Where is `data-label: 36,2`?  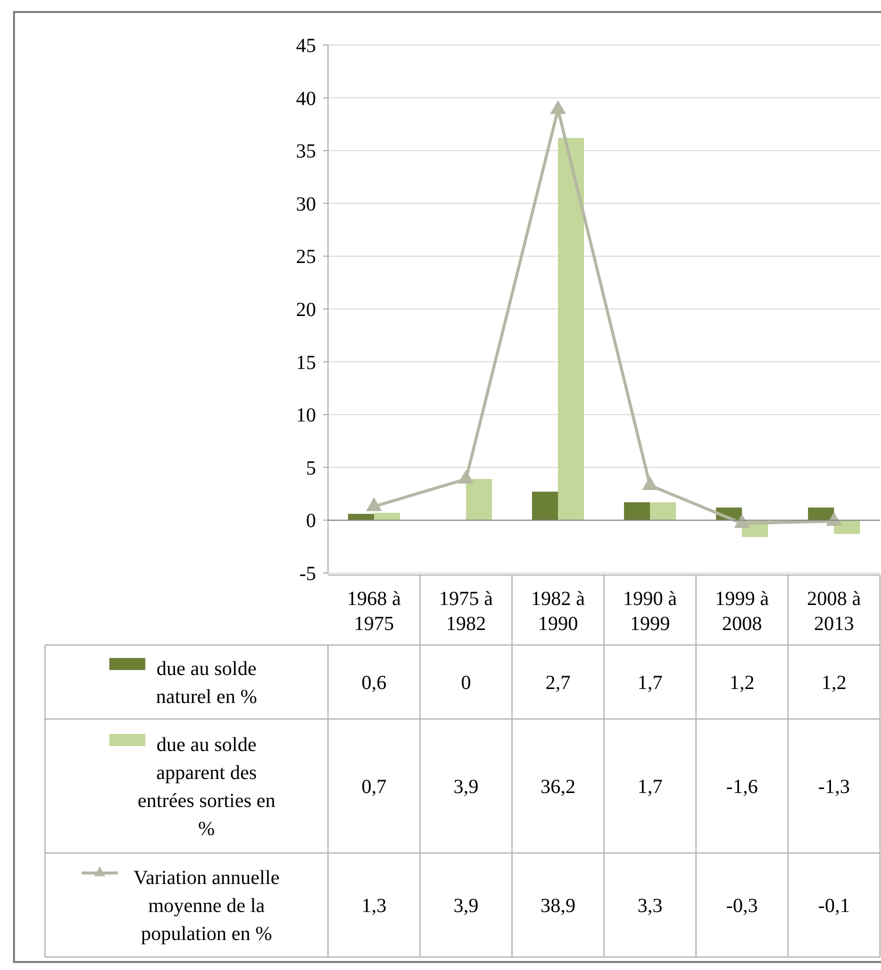 data-label: 36,2 is located at coordinates (558, 787).